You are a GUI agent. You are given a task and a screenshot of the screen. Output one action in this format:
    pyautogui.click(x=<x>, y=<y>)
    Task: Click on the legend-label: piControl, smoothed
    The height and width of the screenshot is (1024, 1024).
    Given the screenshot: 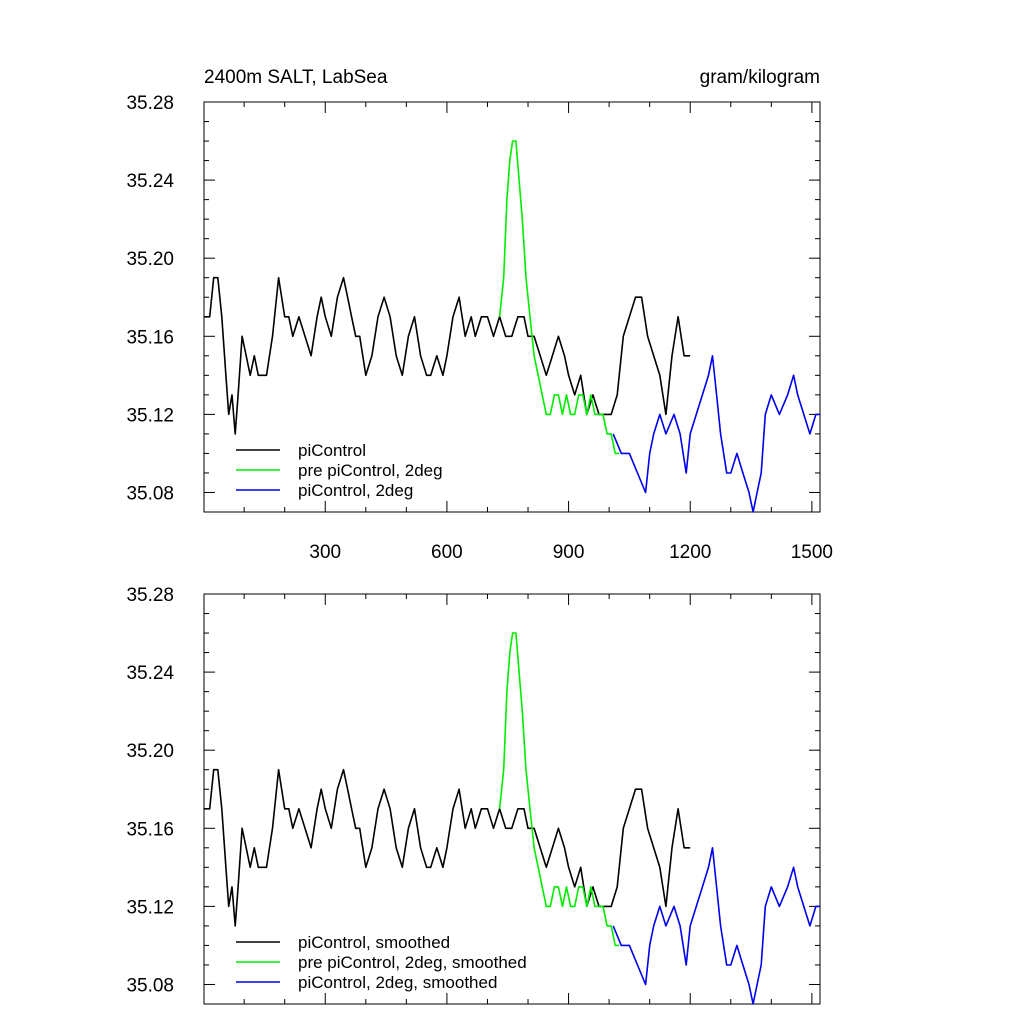 What is the action you would take?
    pyautogui.click(x=374, y=942)
    